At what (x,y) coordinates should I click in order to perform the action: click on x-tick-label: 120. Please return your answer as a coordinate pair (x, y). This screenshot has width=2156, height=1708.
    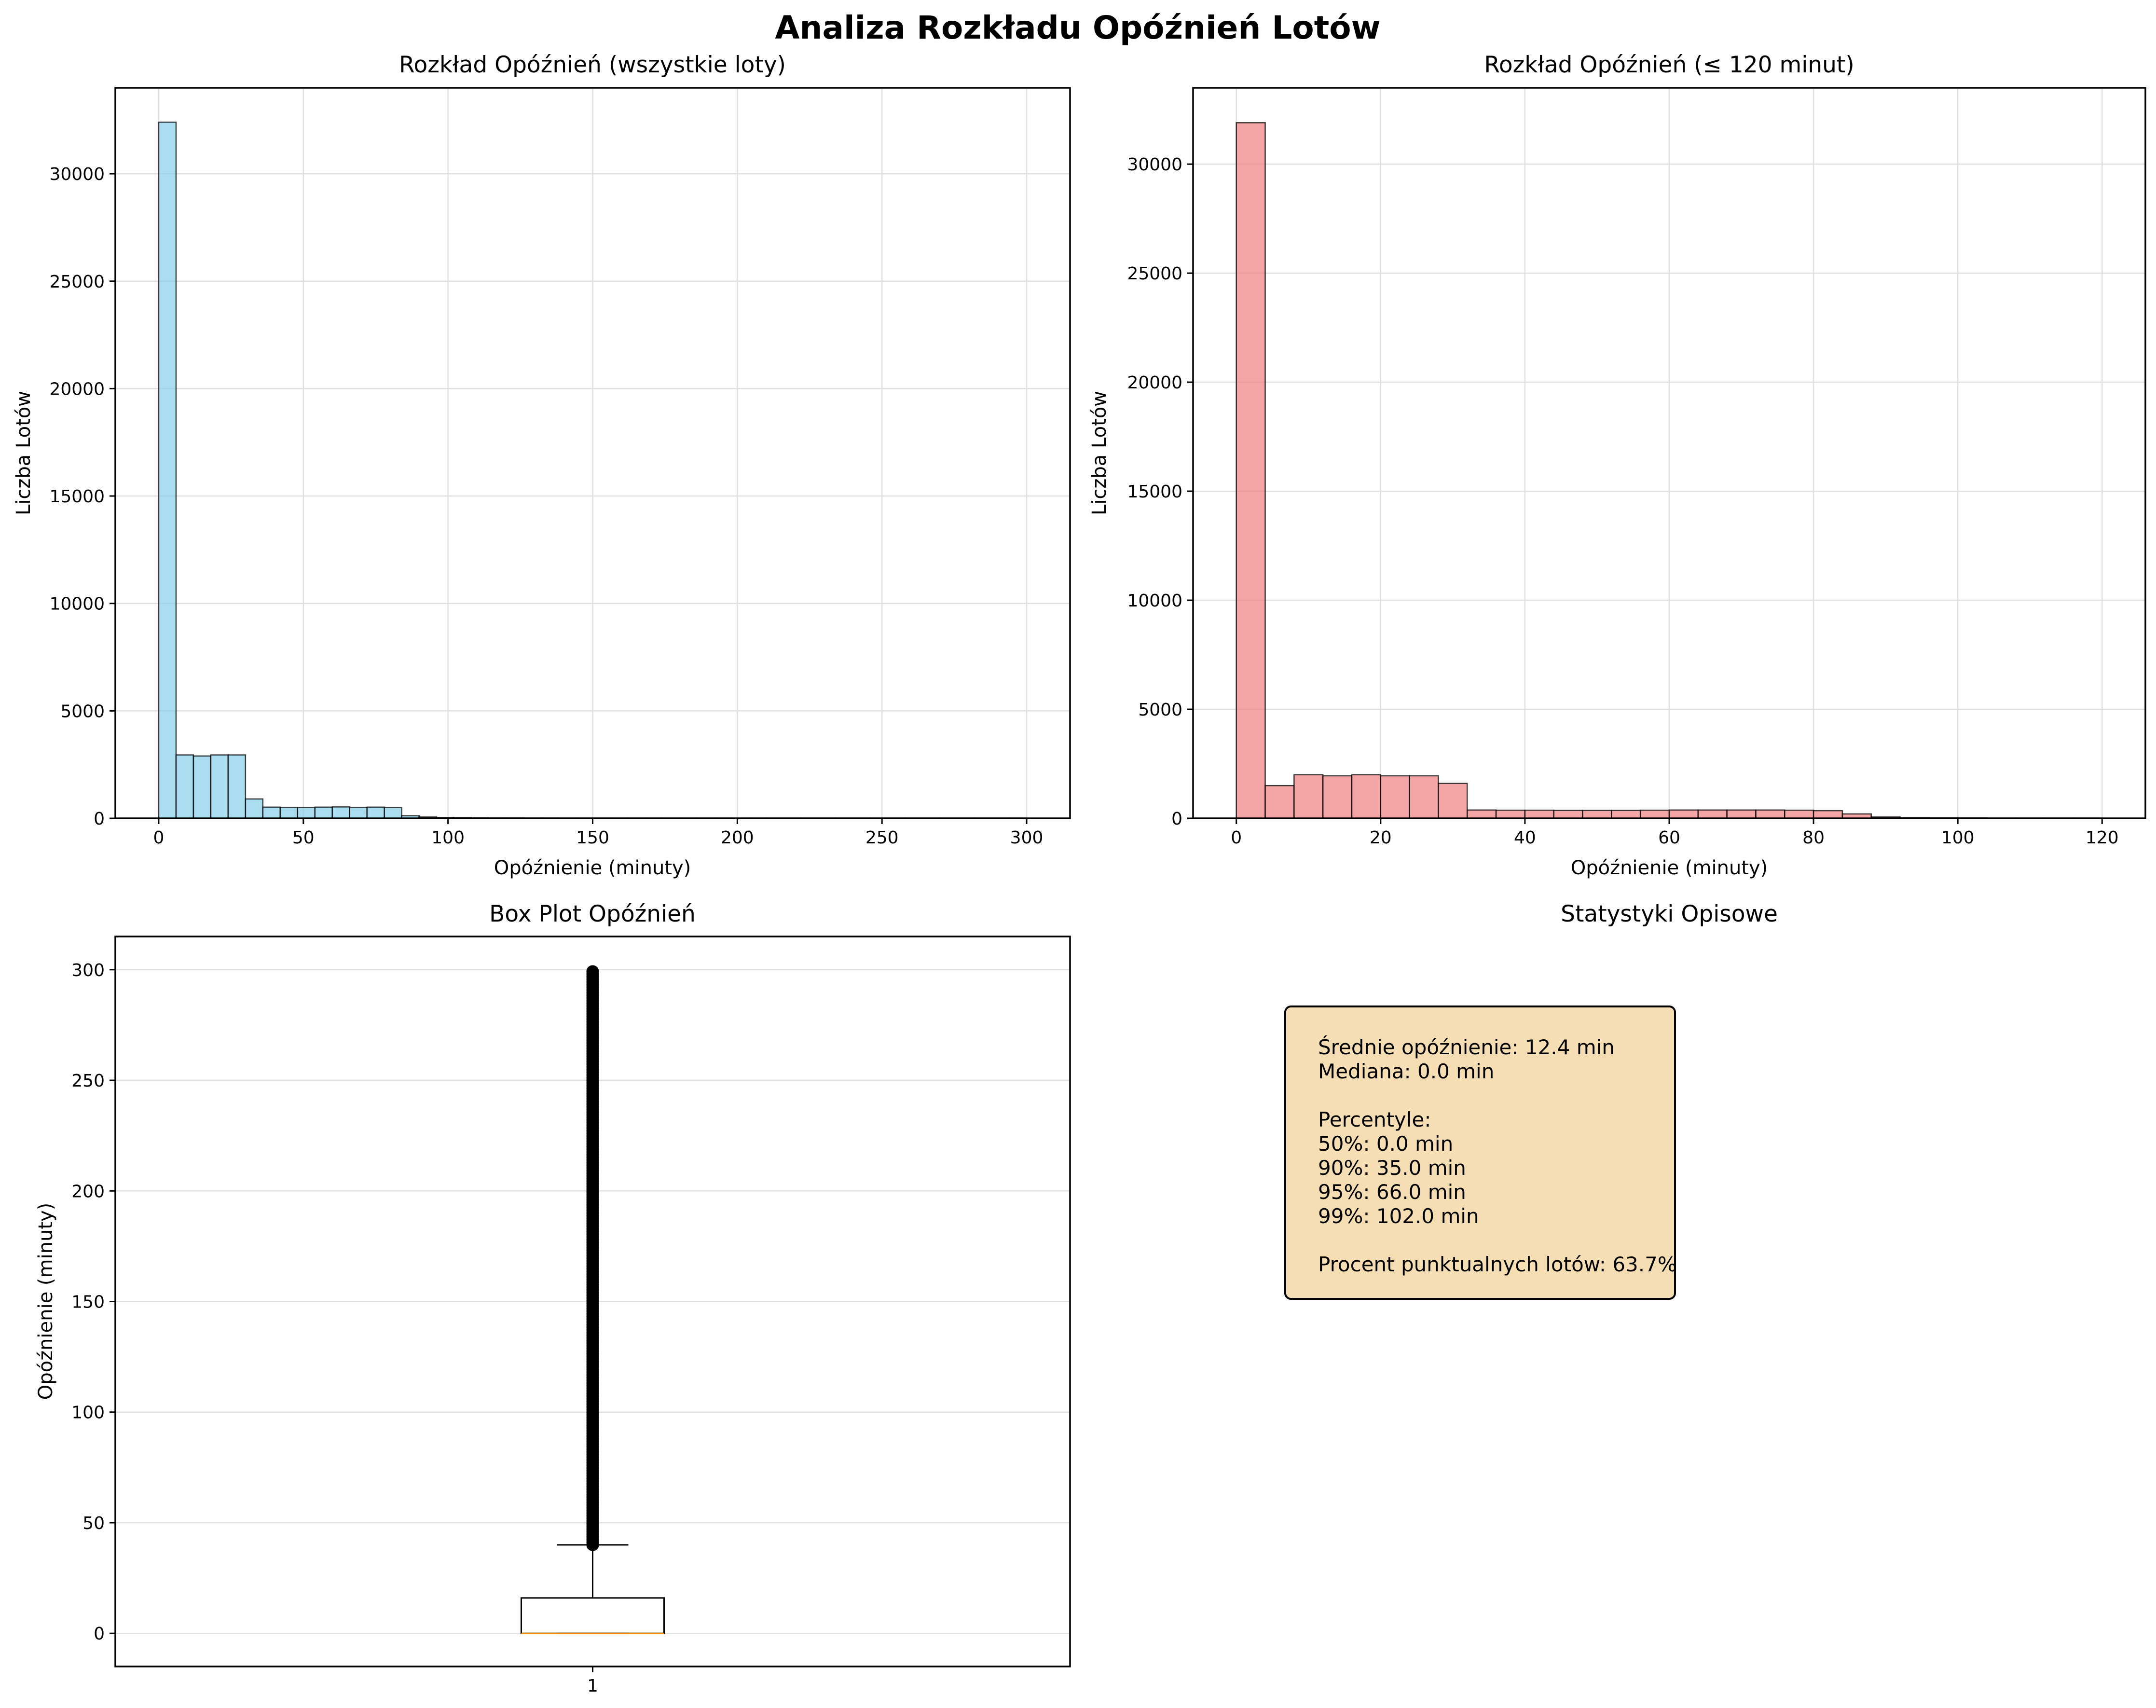
    Looking at the image, I should click on (2103, 838).